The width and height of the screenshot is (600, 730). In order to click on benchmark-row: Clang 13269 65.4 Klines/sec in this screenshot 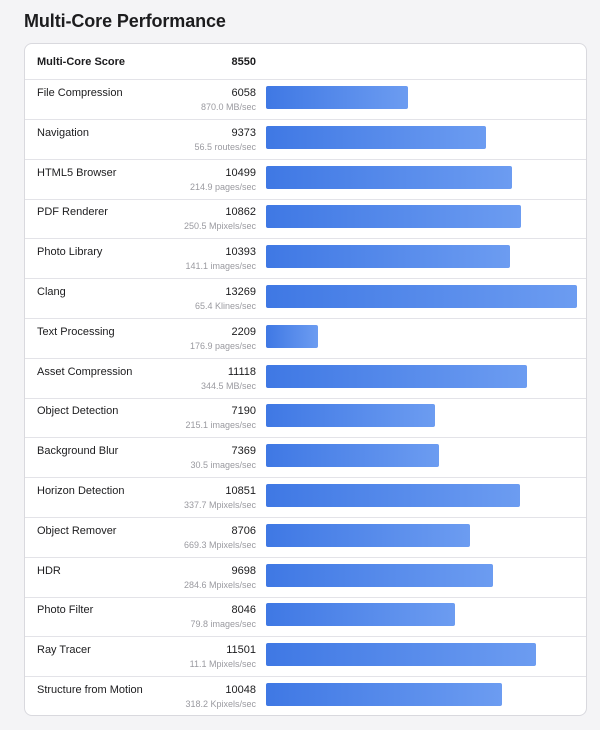, I will do `click(305, 299)`.